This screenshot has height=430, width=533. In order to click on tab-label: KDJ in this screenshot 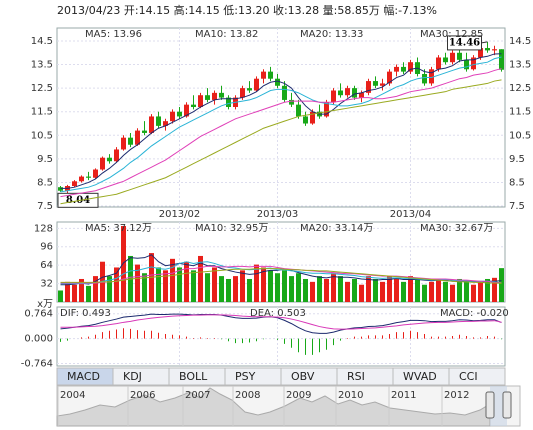, I will do `click(132, 376)`.